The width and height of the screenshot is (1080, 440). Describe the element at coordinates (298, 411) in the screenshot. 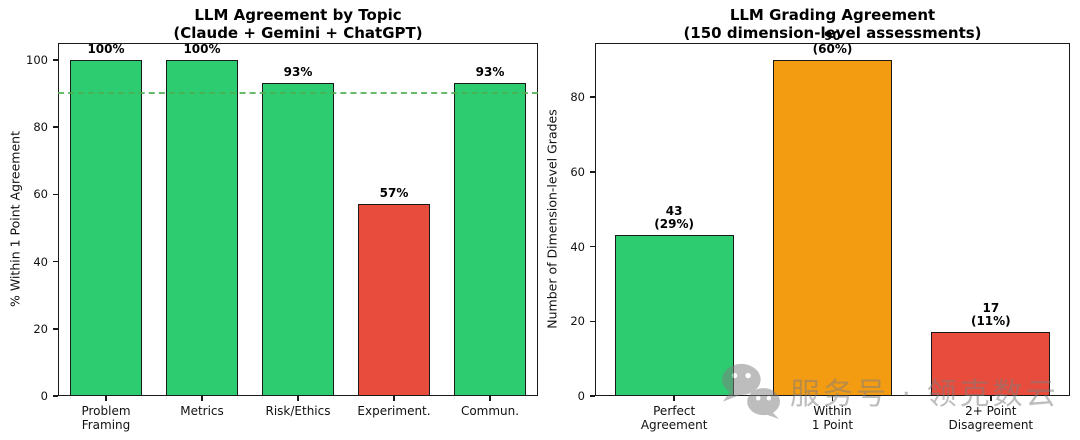

I see `x-tick-label: Risk/Ethics` at that location.